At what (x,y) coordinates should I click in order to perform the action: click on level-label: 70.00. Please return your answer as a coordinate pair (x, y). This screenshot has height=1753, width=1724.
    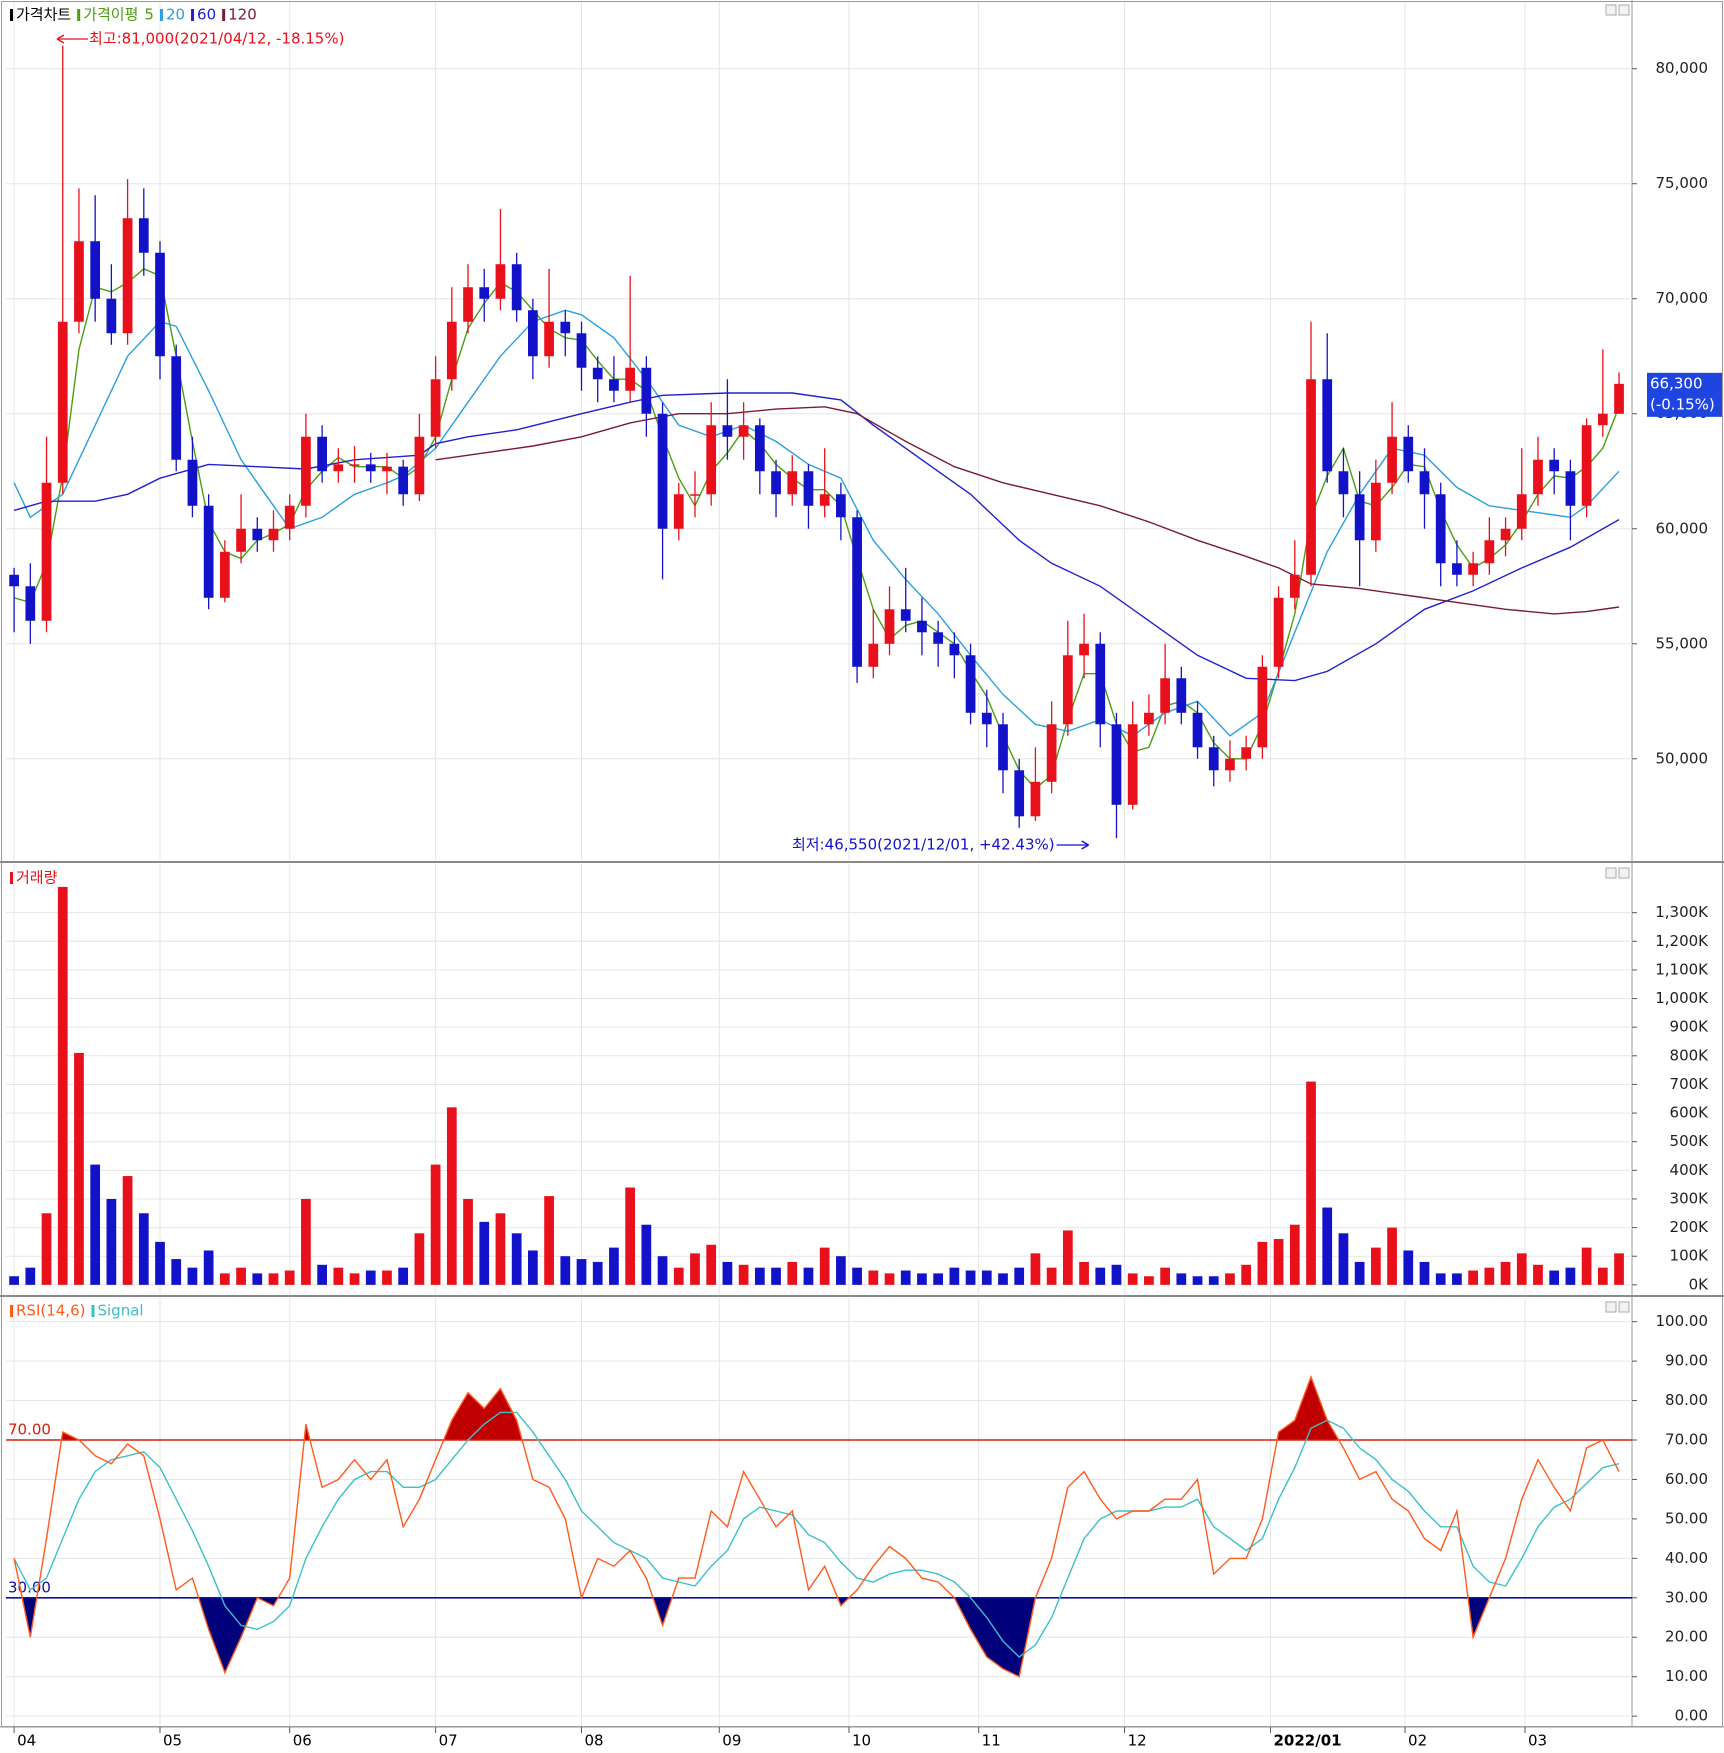
    Looking at the image, I should click on (29, 1430).